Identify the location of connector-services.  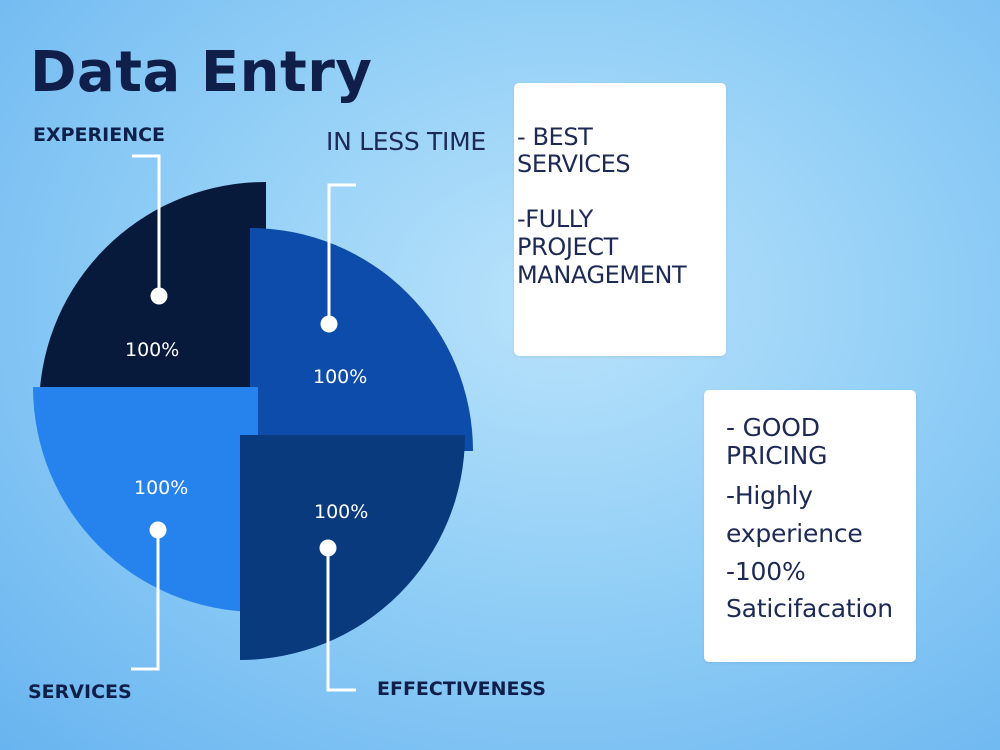
(145, 600).